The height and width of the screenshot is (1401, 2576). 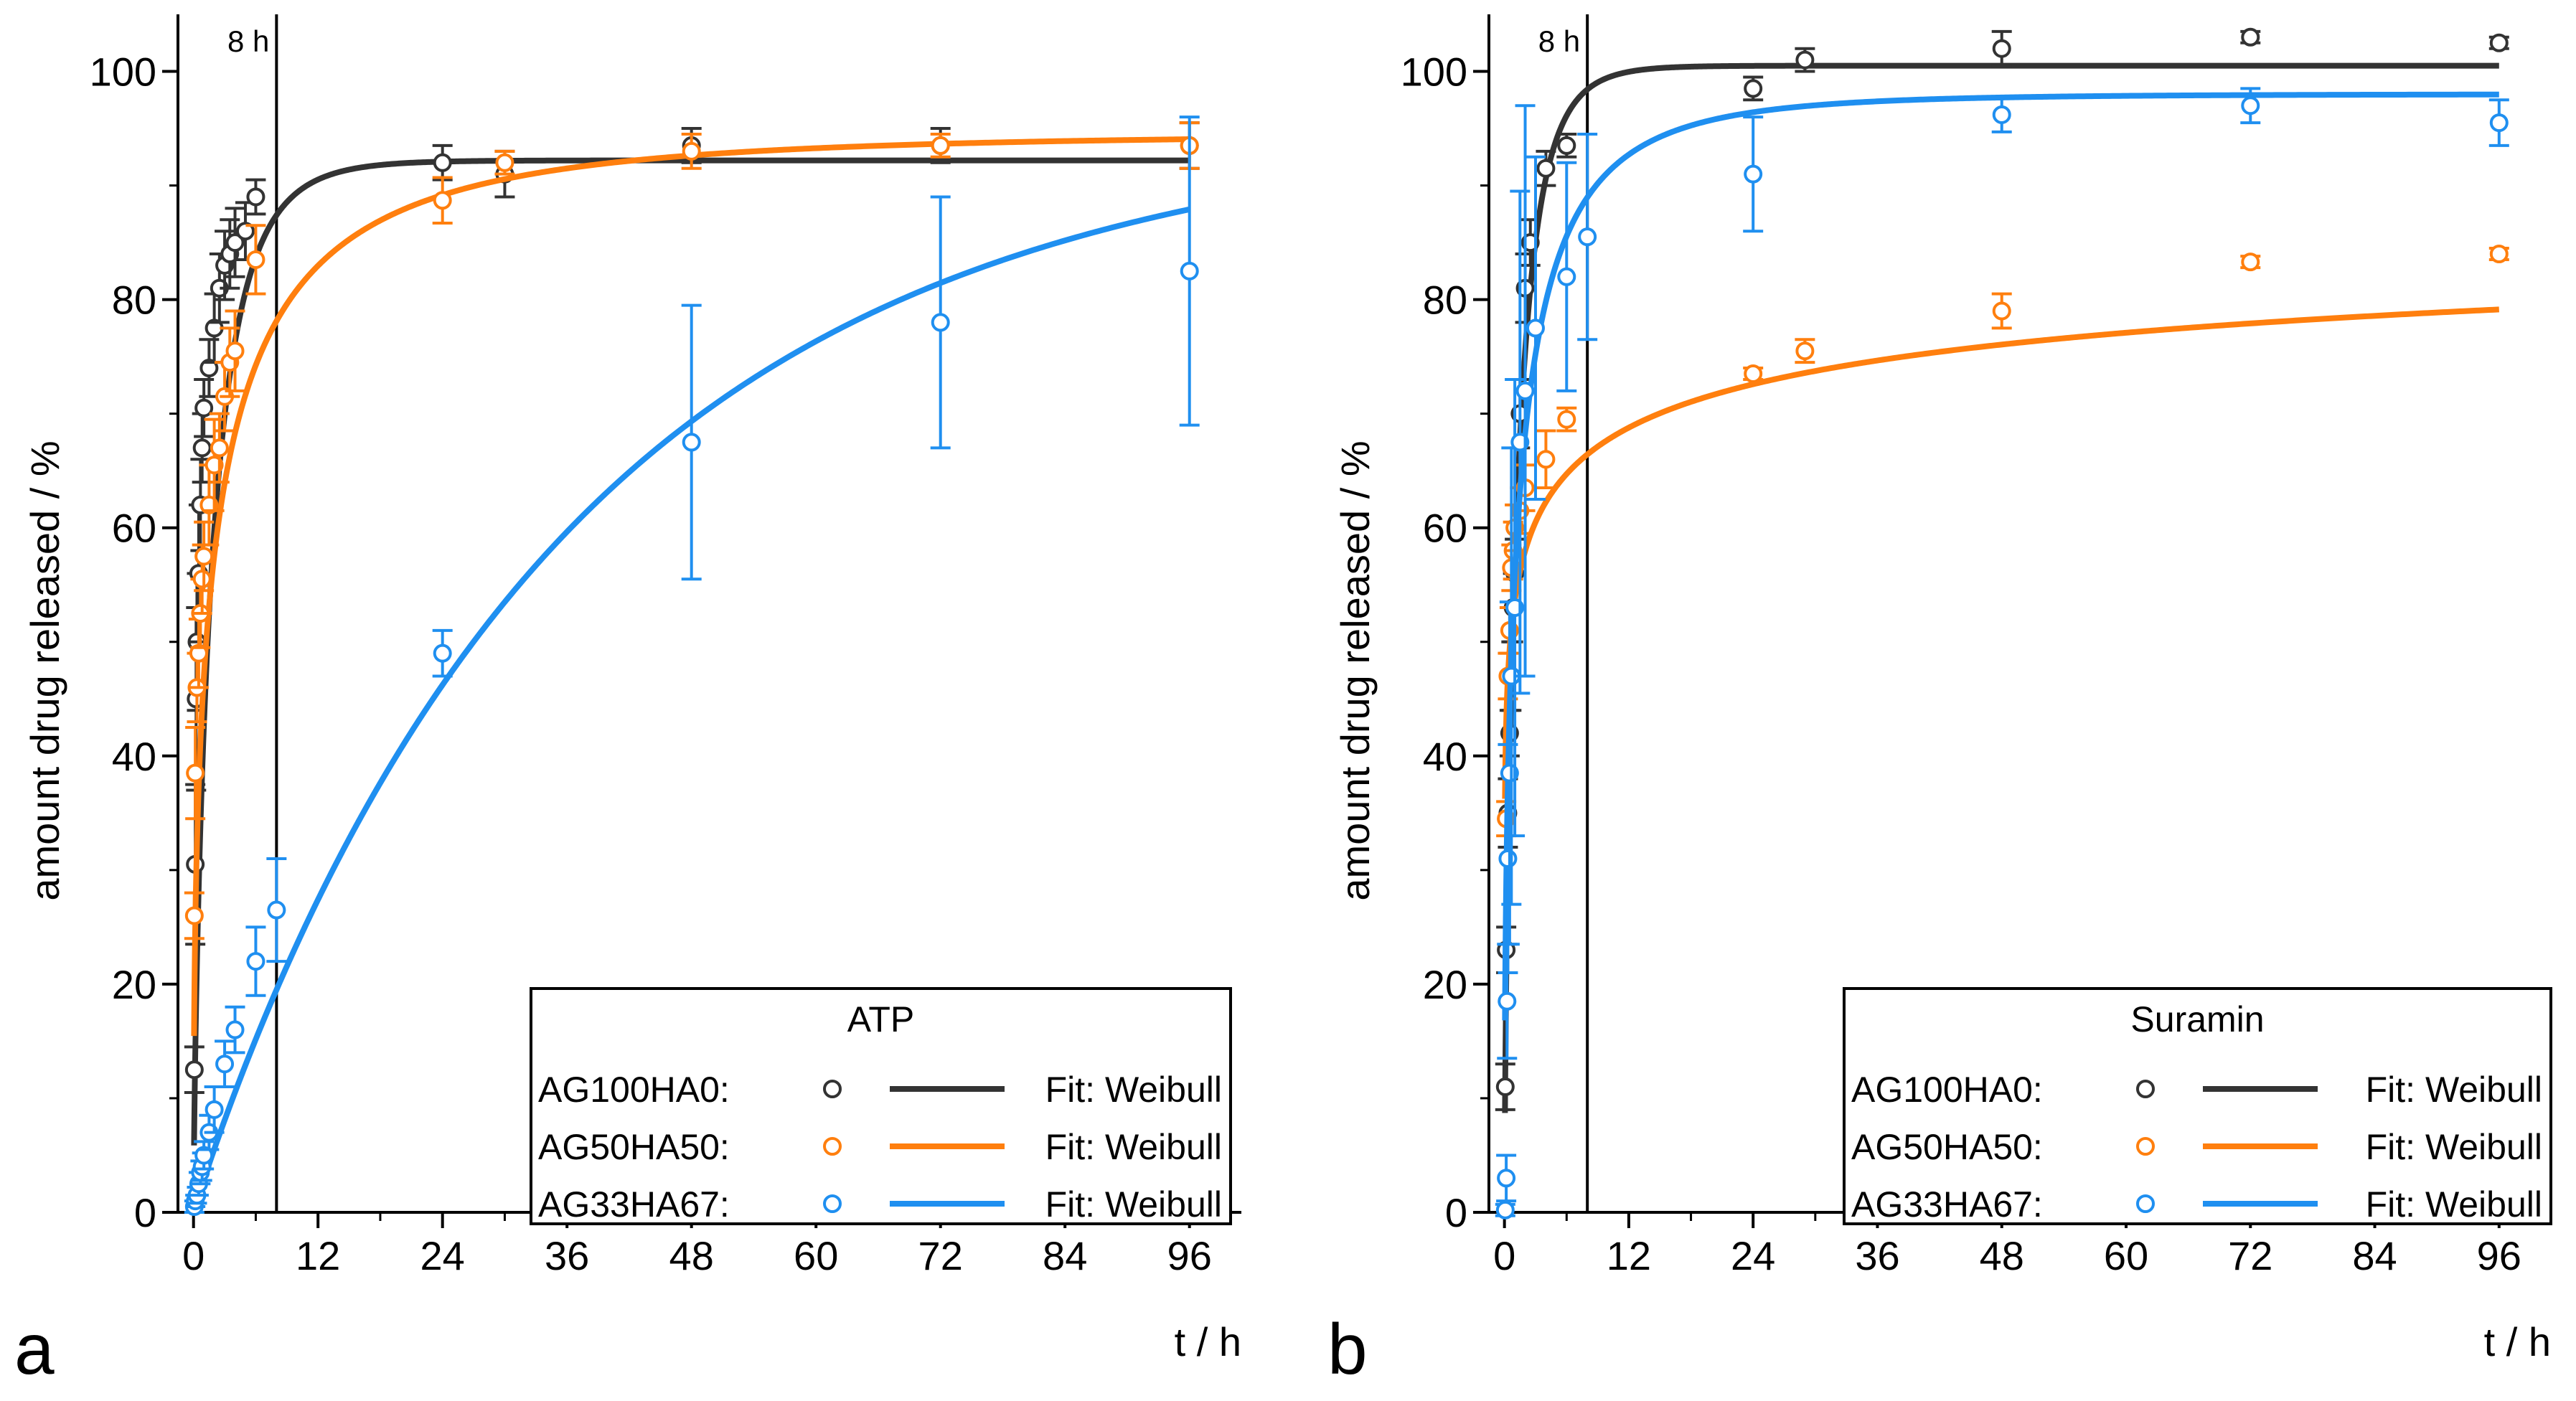 I want to click on legend-title: Suramin, so click(x=2197, y=1019).